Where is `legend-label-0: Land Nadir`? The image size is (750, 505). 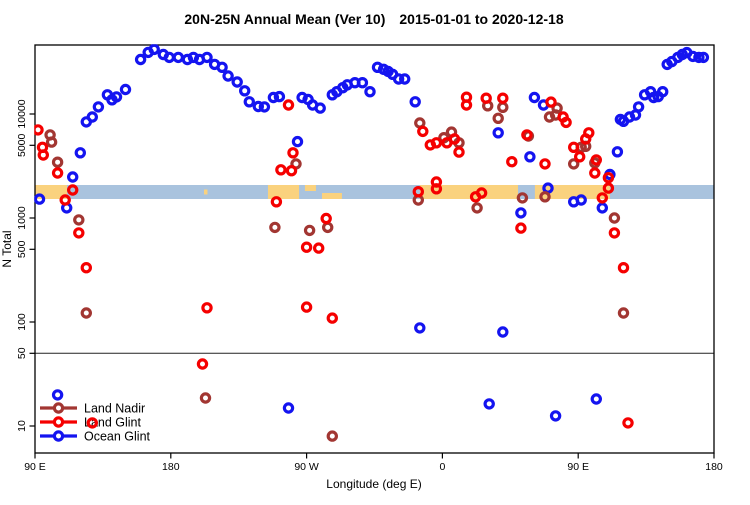 legend-label-0: Land Nadir is located at coordinates (114, 409).